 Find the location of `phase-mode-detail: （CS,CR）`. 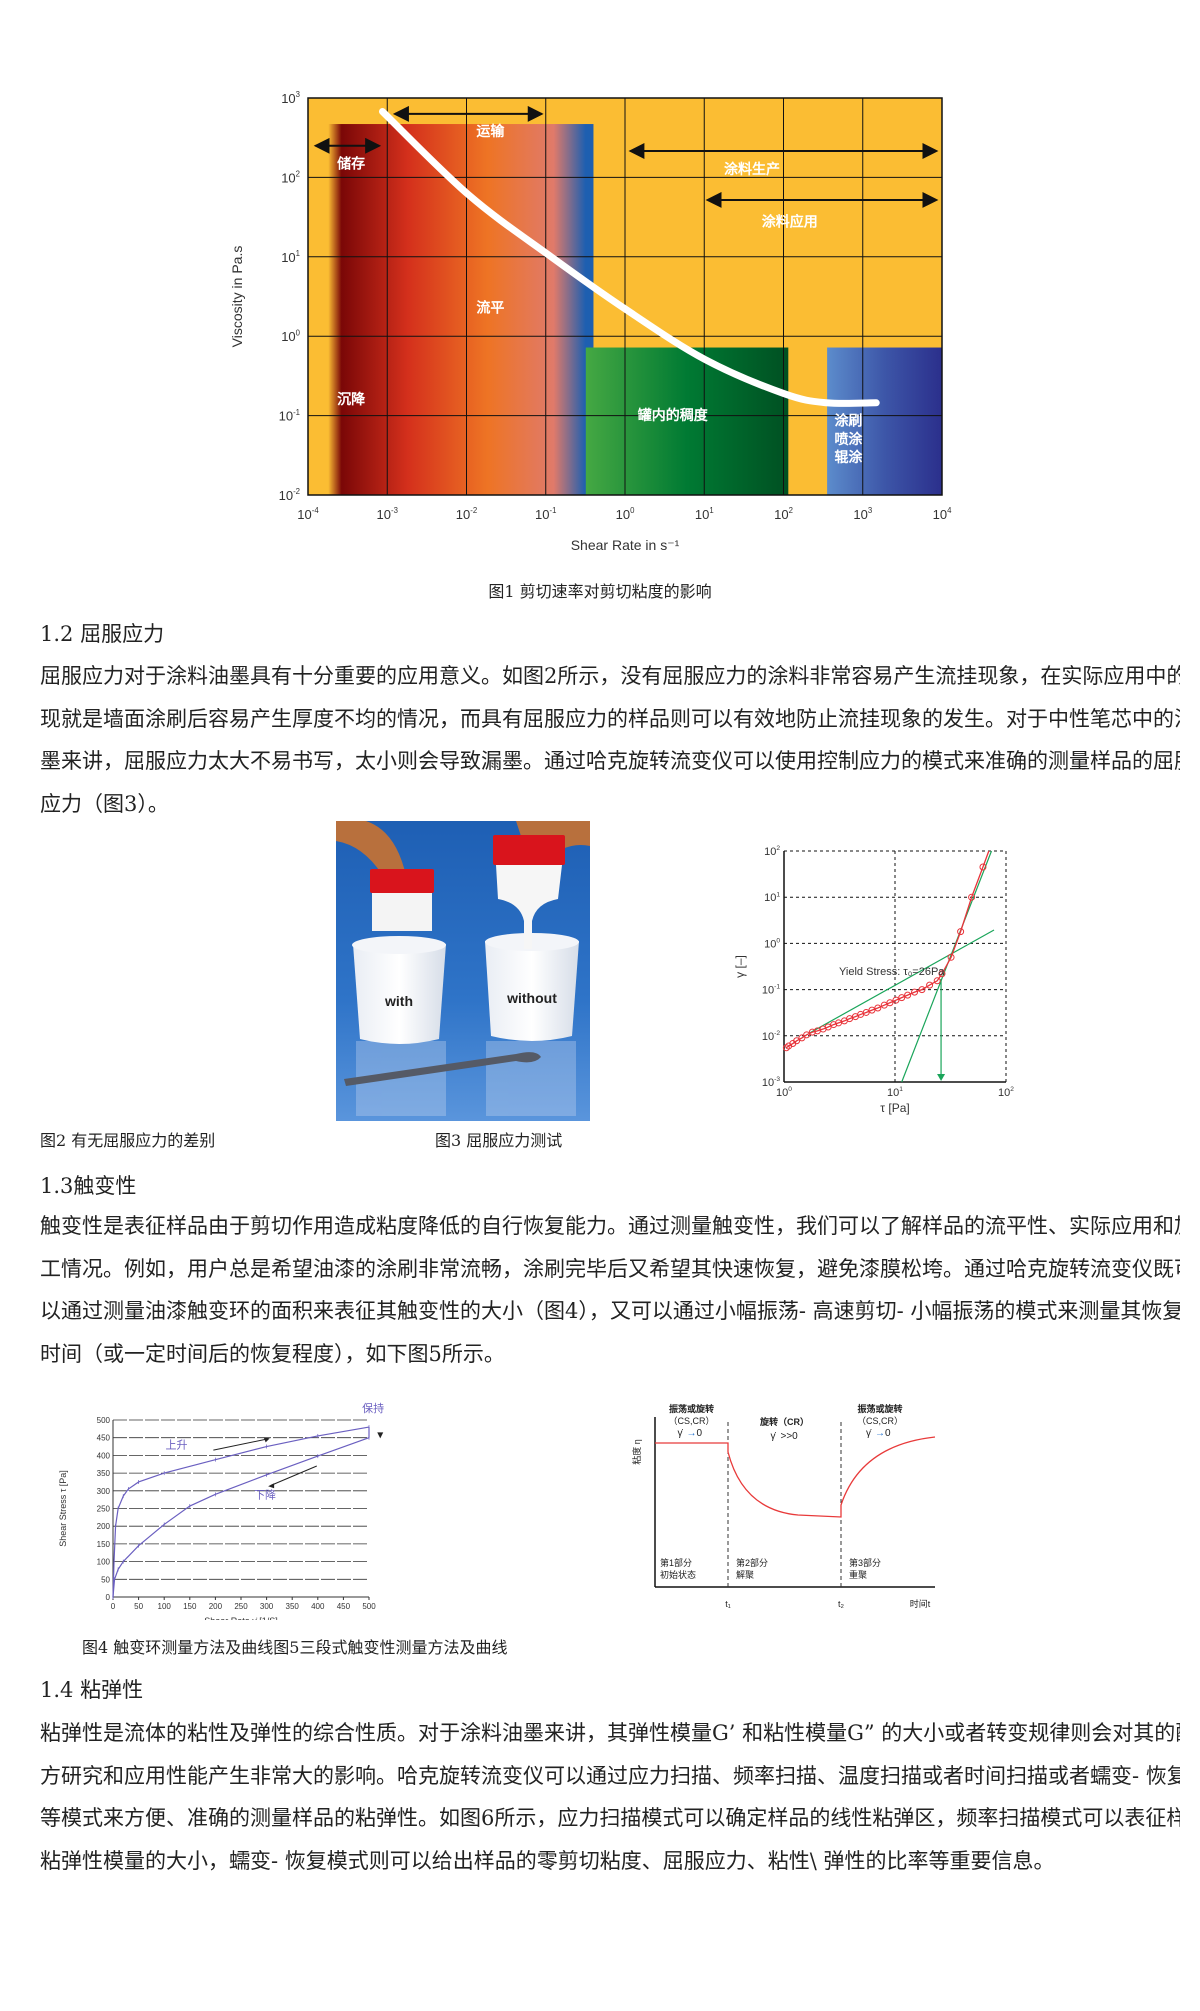

phase-mode-detail: （CS,CR） is located at coordinates (691, 1421).